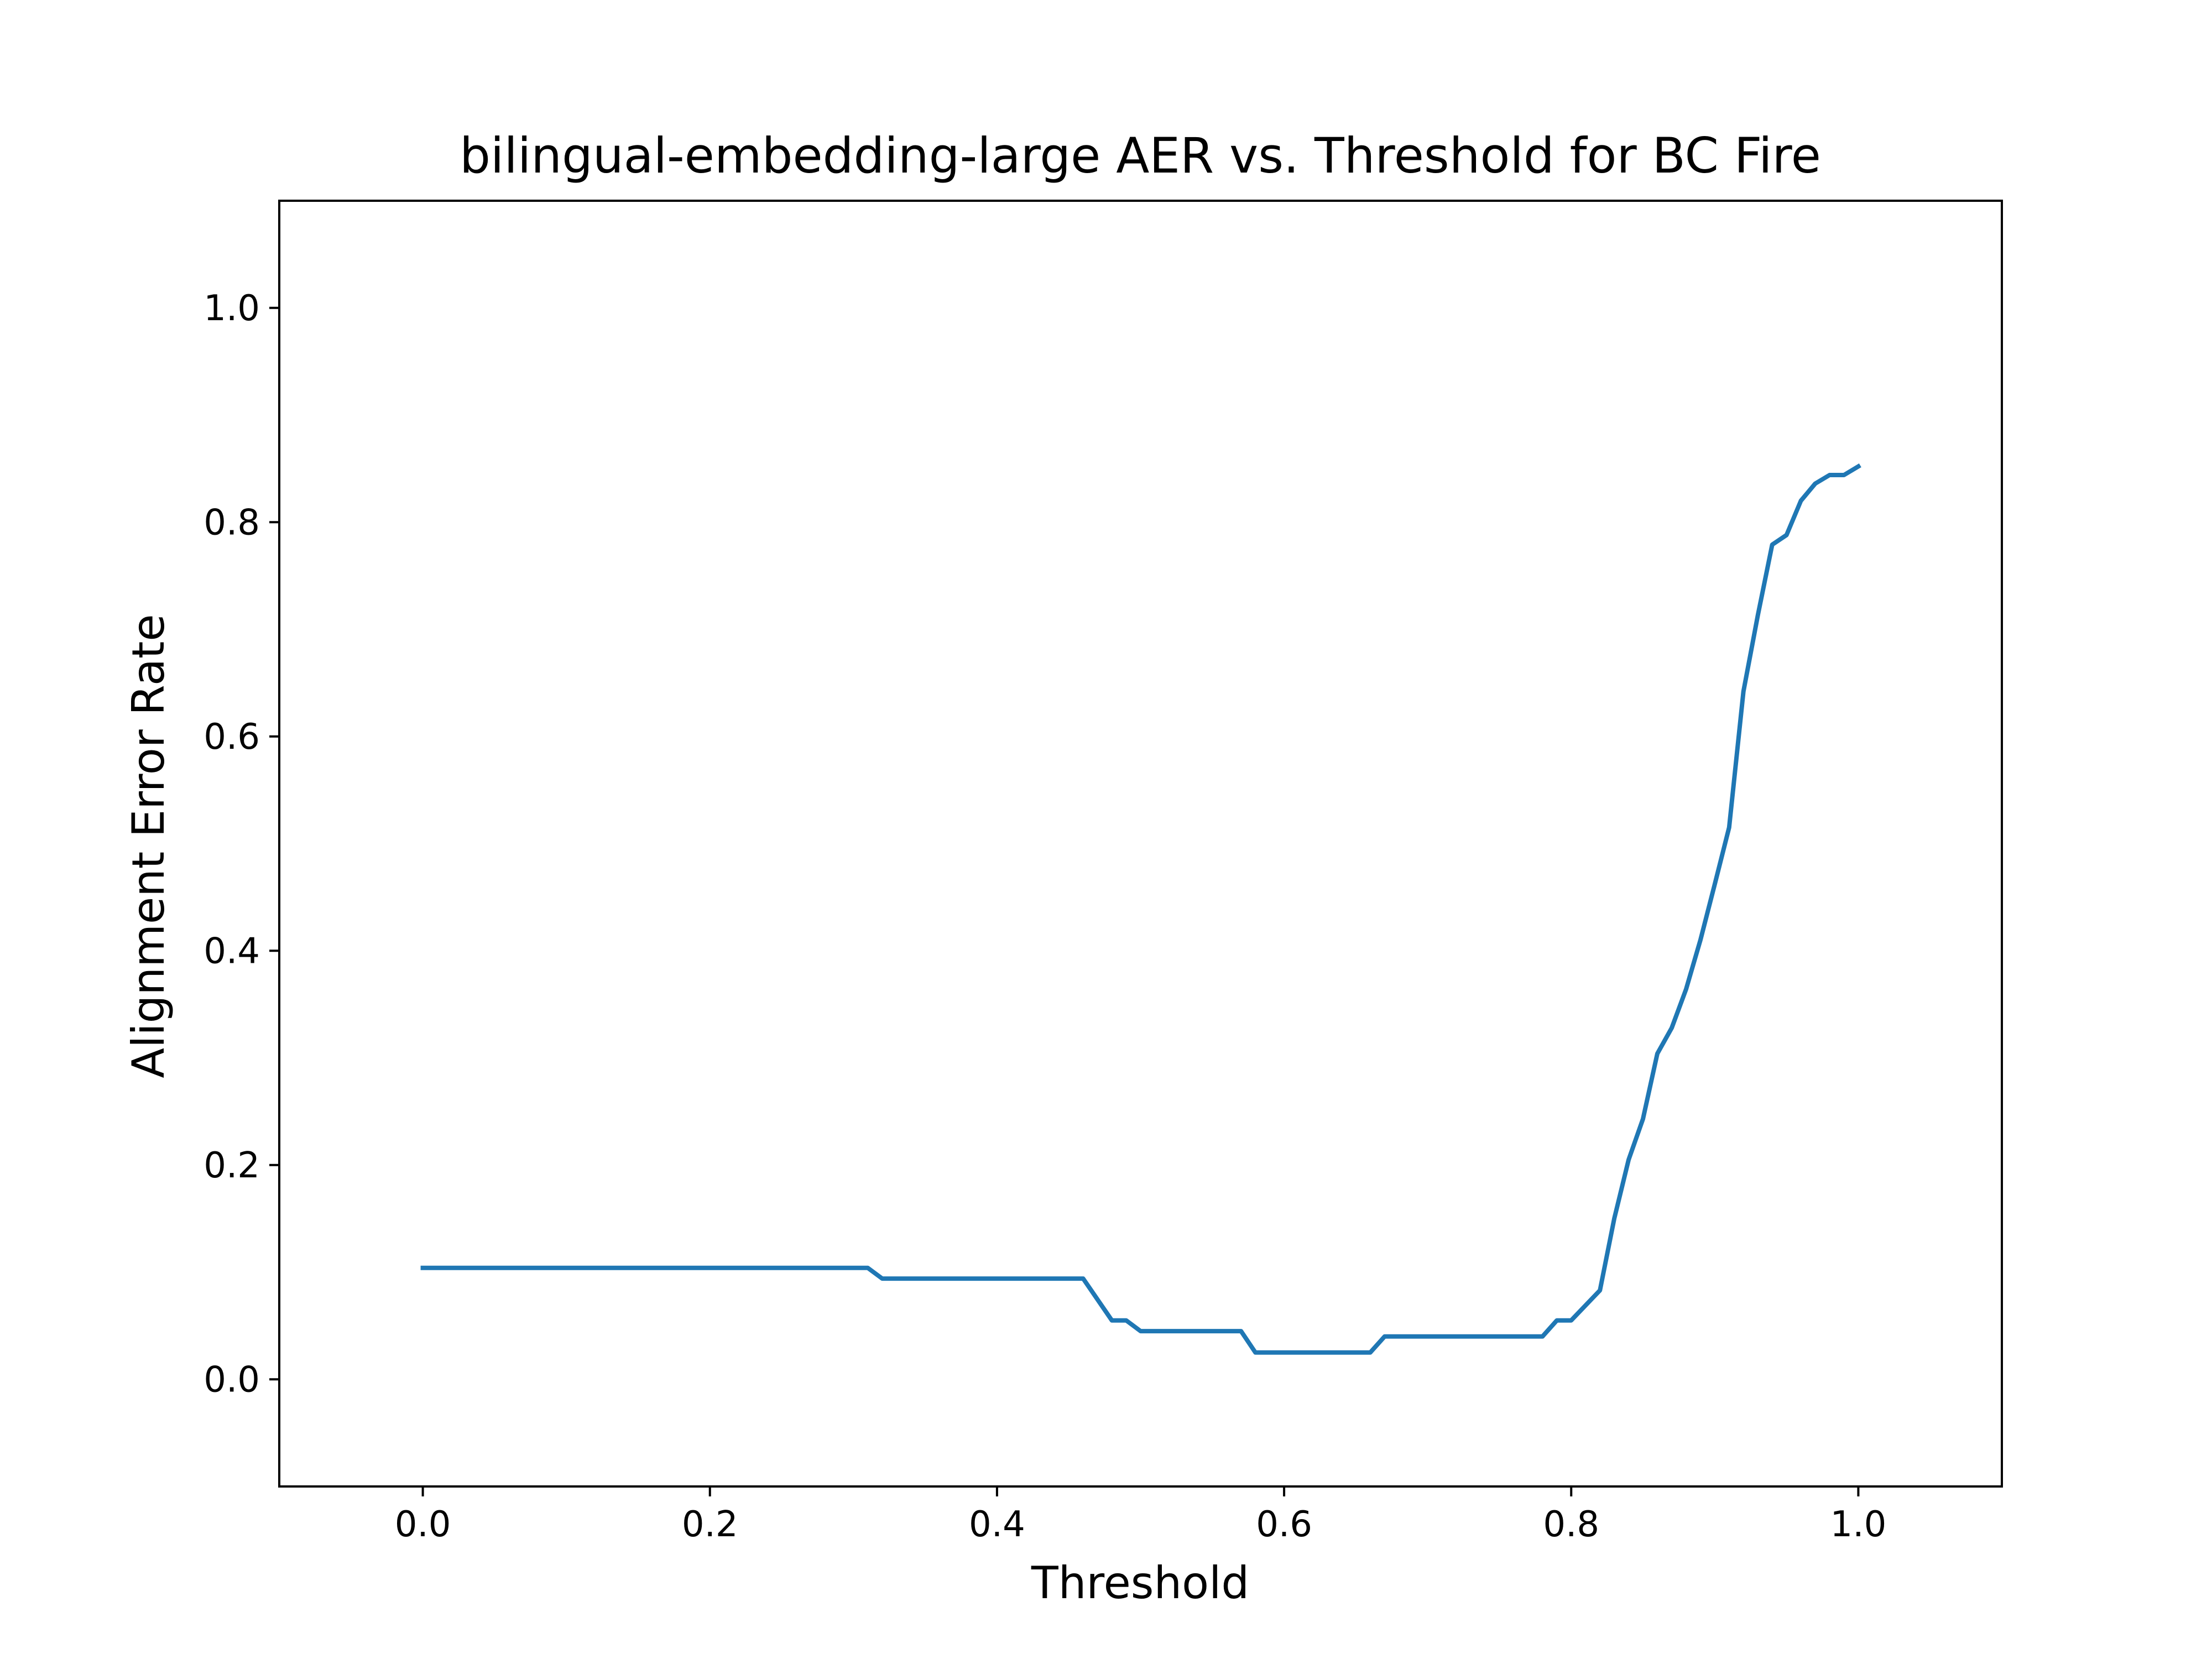 This screenshot has width=2212, height=1659. I want to click on y-axis-label: Alignment Error Rate, so click(148, 846).